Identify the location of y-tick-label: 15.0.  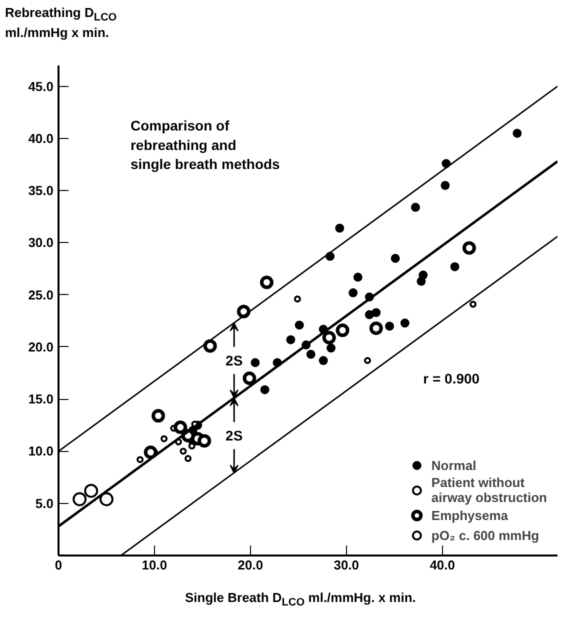
(41, 399).